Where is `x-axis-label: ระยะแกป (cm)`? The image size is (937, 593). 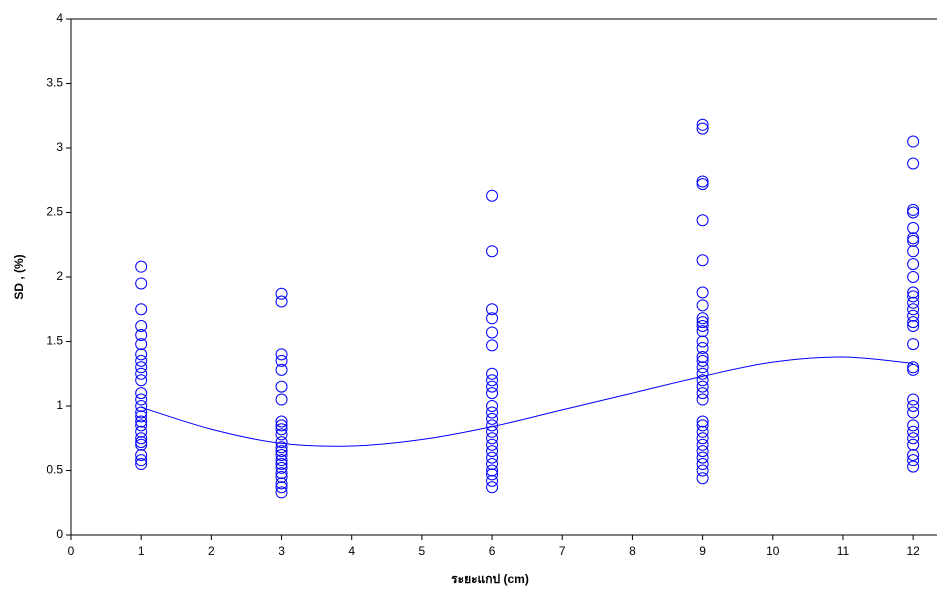
x-axis-label: ระยะแกป (cm) is located at coordinates (490, 579).